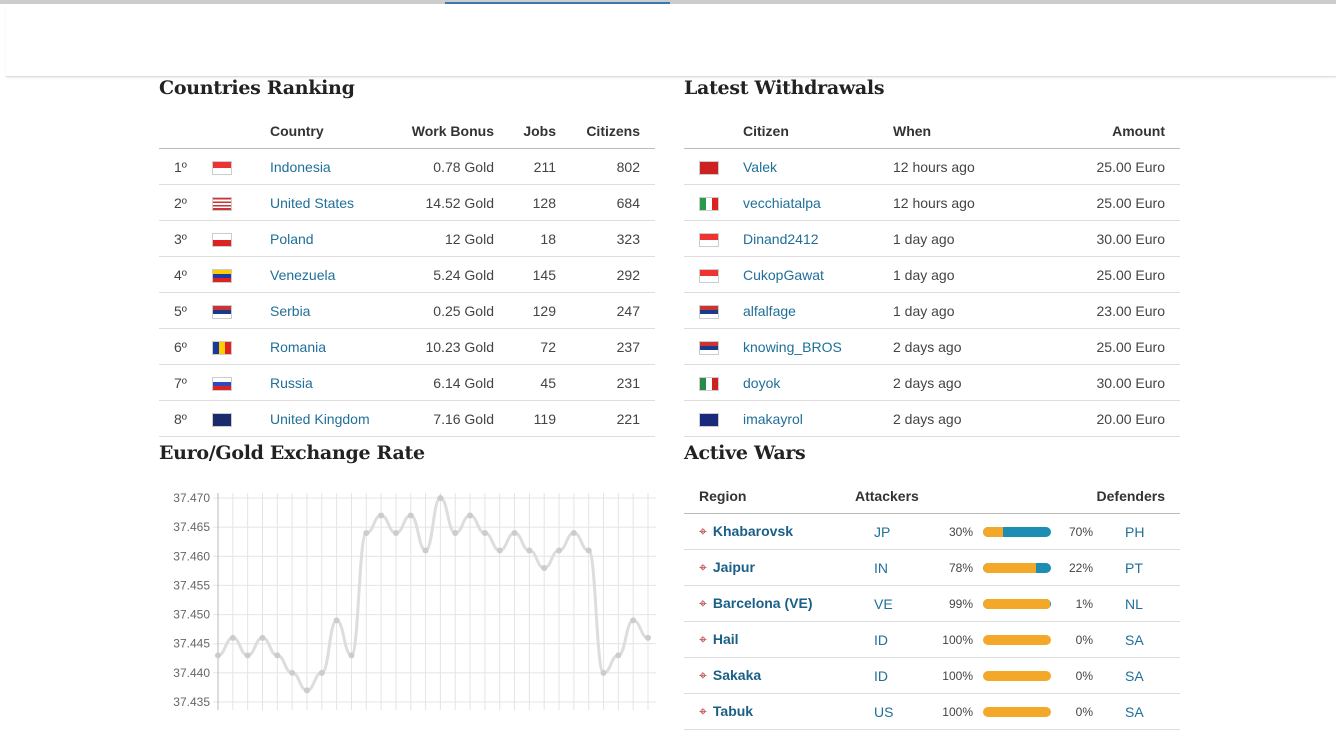  What do you see at coordinates (185, 238) in the screenshot?
I see `rank: 3º` at bounding box center [185, 238].